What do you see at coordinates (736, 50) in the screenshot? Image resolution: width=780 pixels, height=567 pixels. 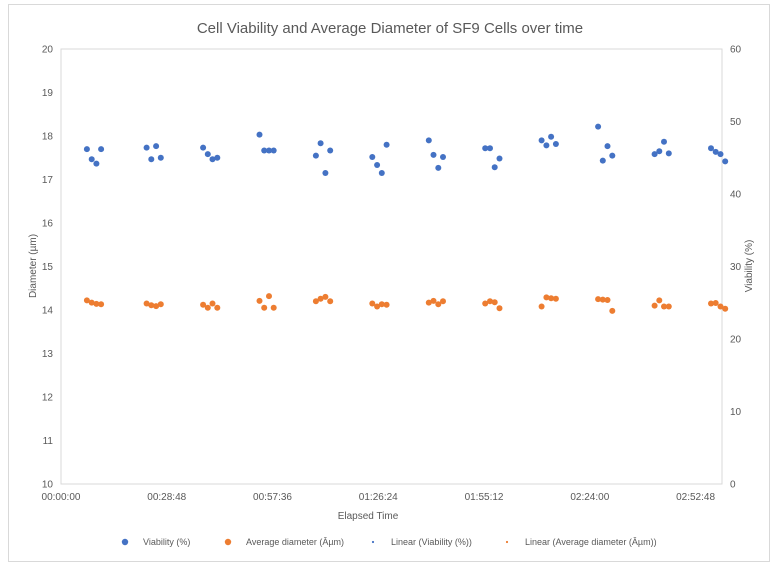 I see `y-right-tick-label: 60` at bounding box center [736, 50].